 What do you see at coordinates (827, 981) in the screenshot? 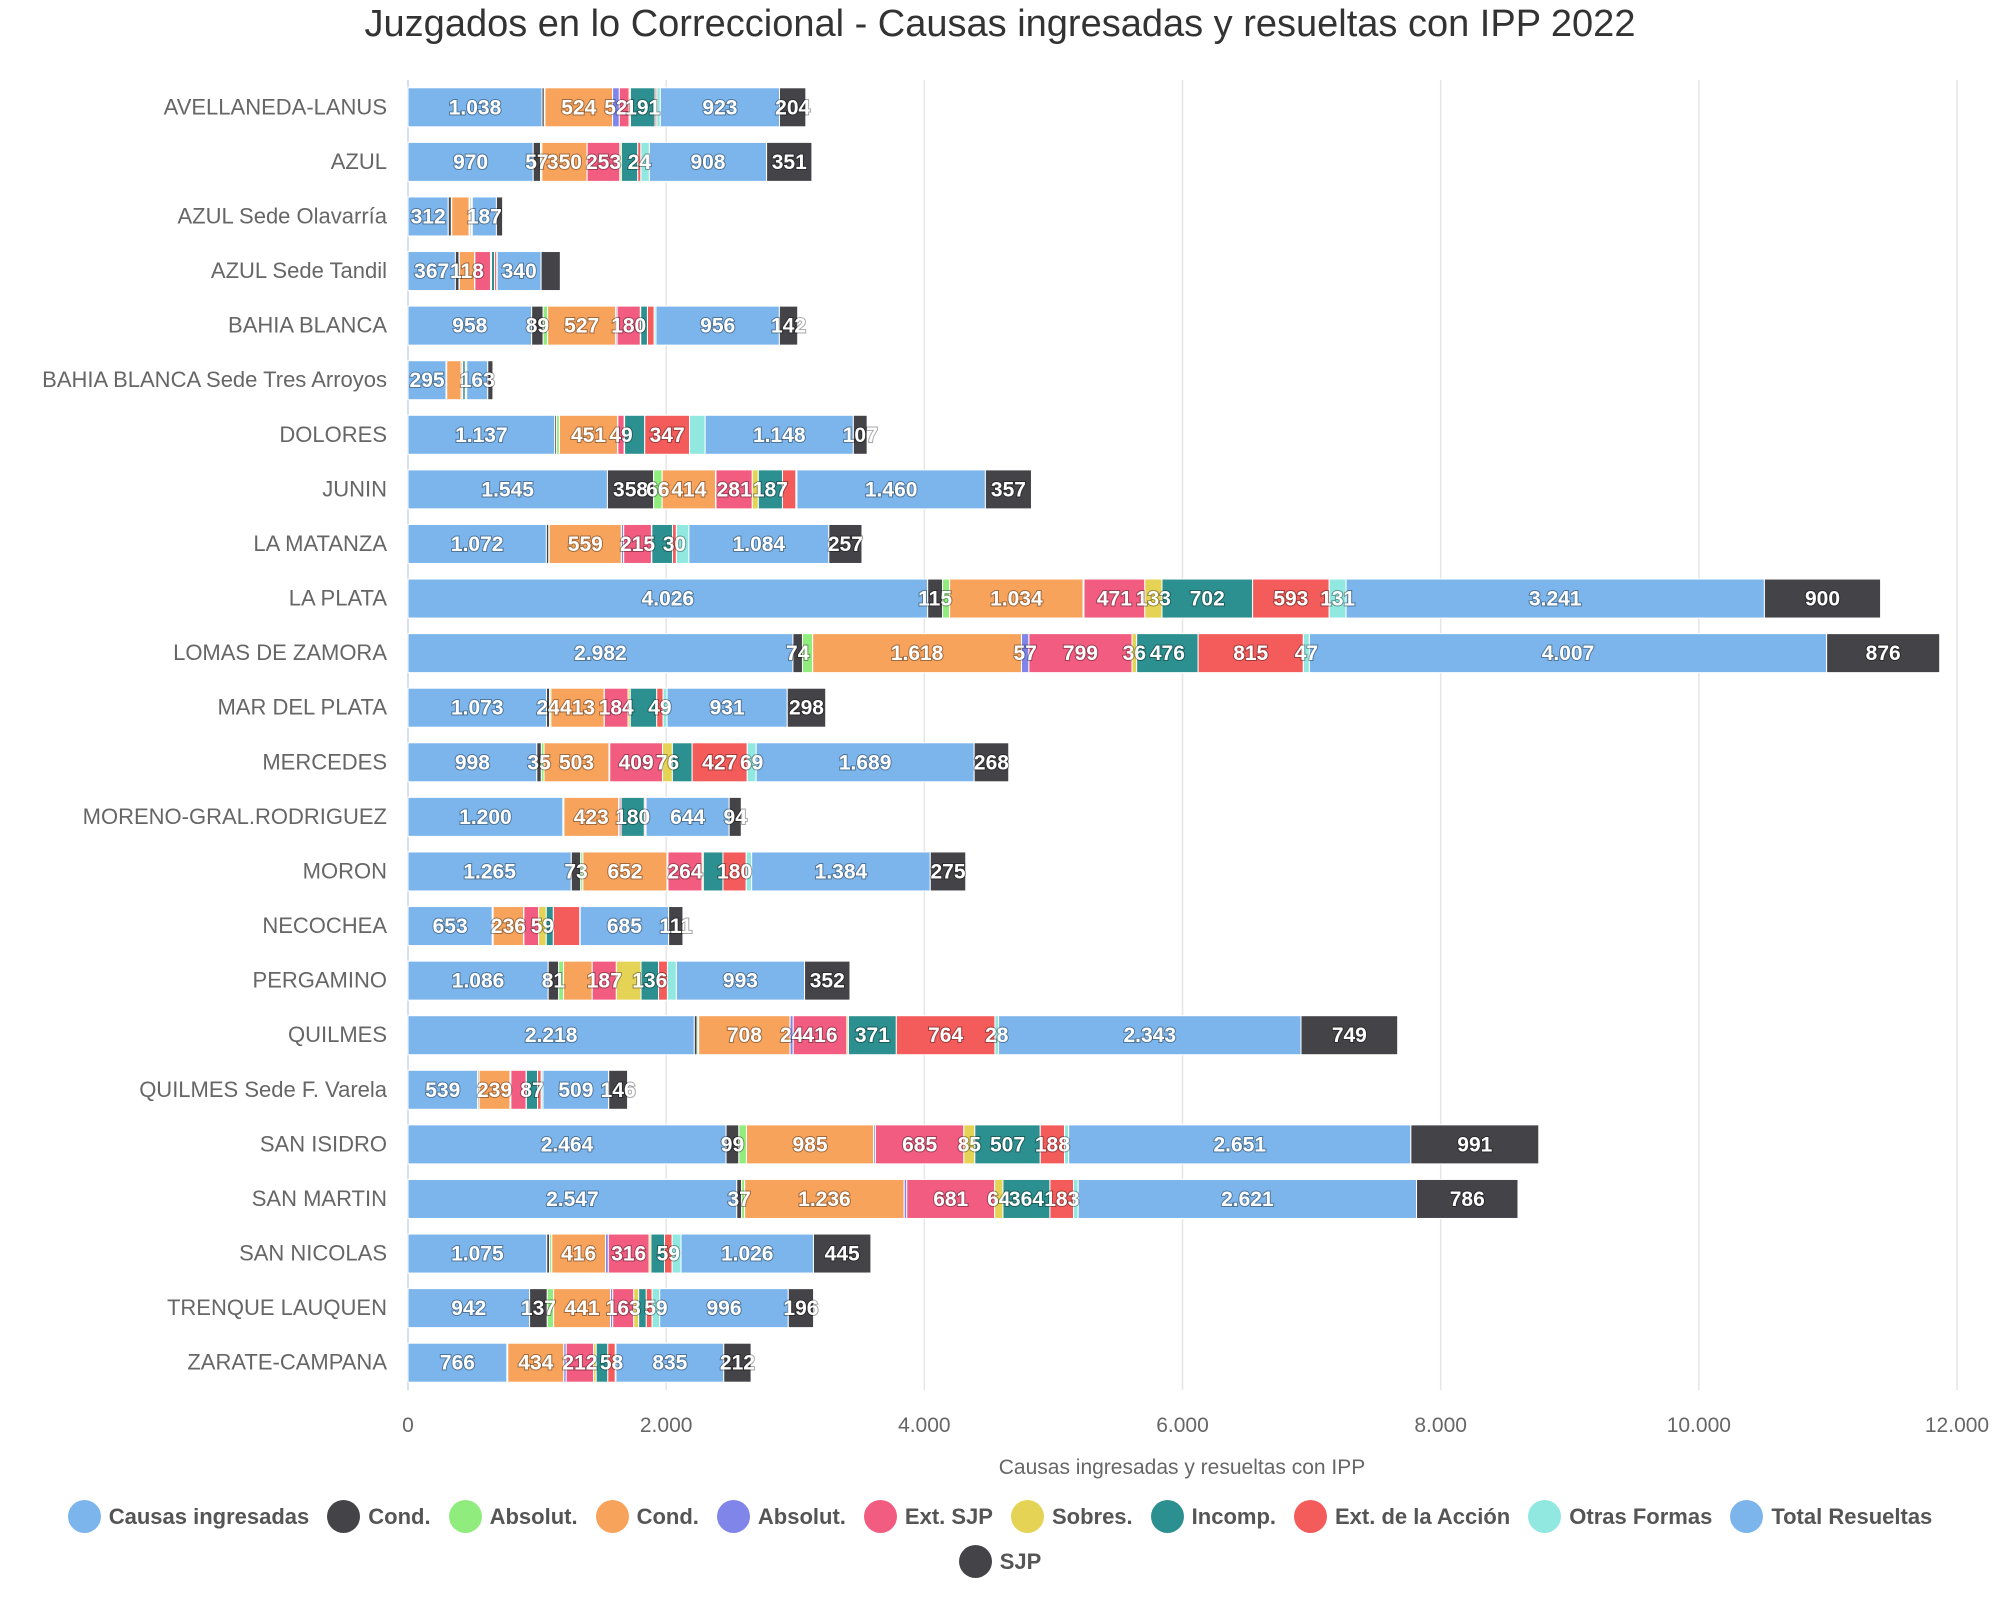
I see `data-label: 352` at bounding box center [827, 981].